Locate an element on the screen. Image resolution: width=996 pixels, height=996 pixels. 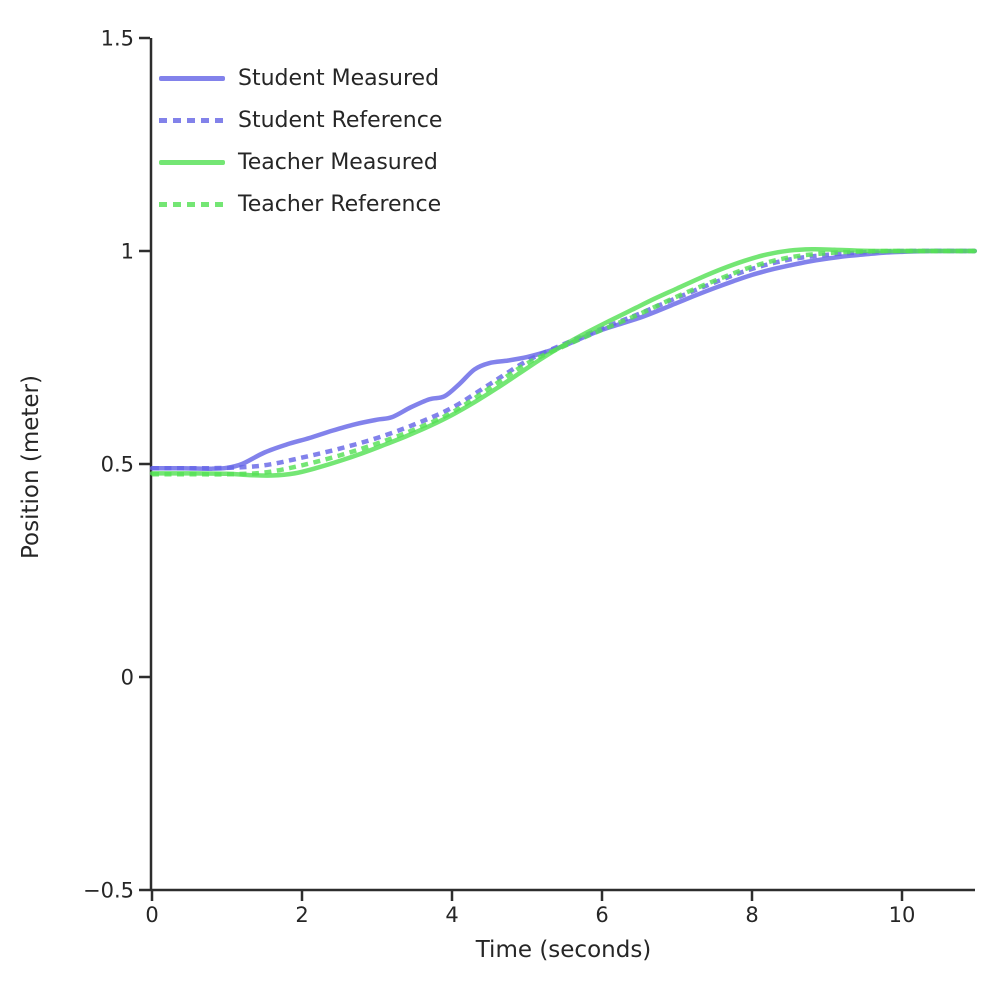
legend-label: Teacher Reference is located at coordinates (340, 204).